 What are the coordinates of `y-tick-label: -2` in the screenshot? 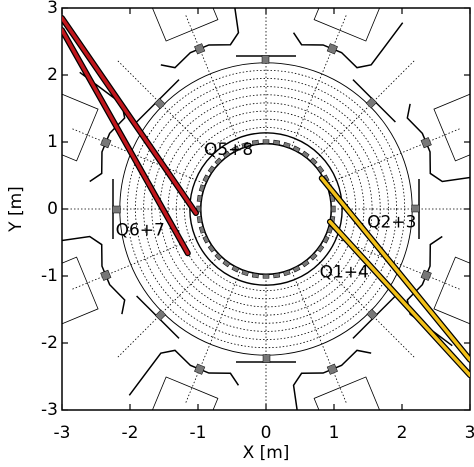 It's located at (49, 343).